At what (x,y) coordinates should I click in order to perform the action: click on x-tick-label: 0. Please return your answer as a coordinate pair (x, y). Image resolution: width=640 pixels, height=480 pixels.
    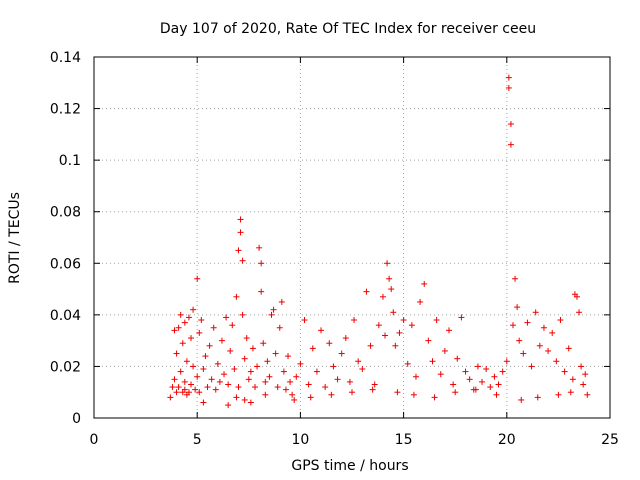
    Looking at the image, I should click on (94, 440).